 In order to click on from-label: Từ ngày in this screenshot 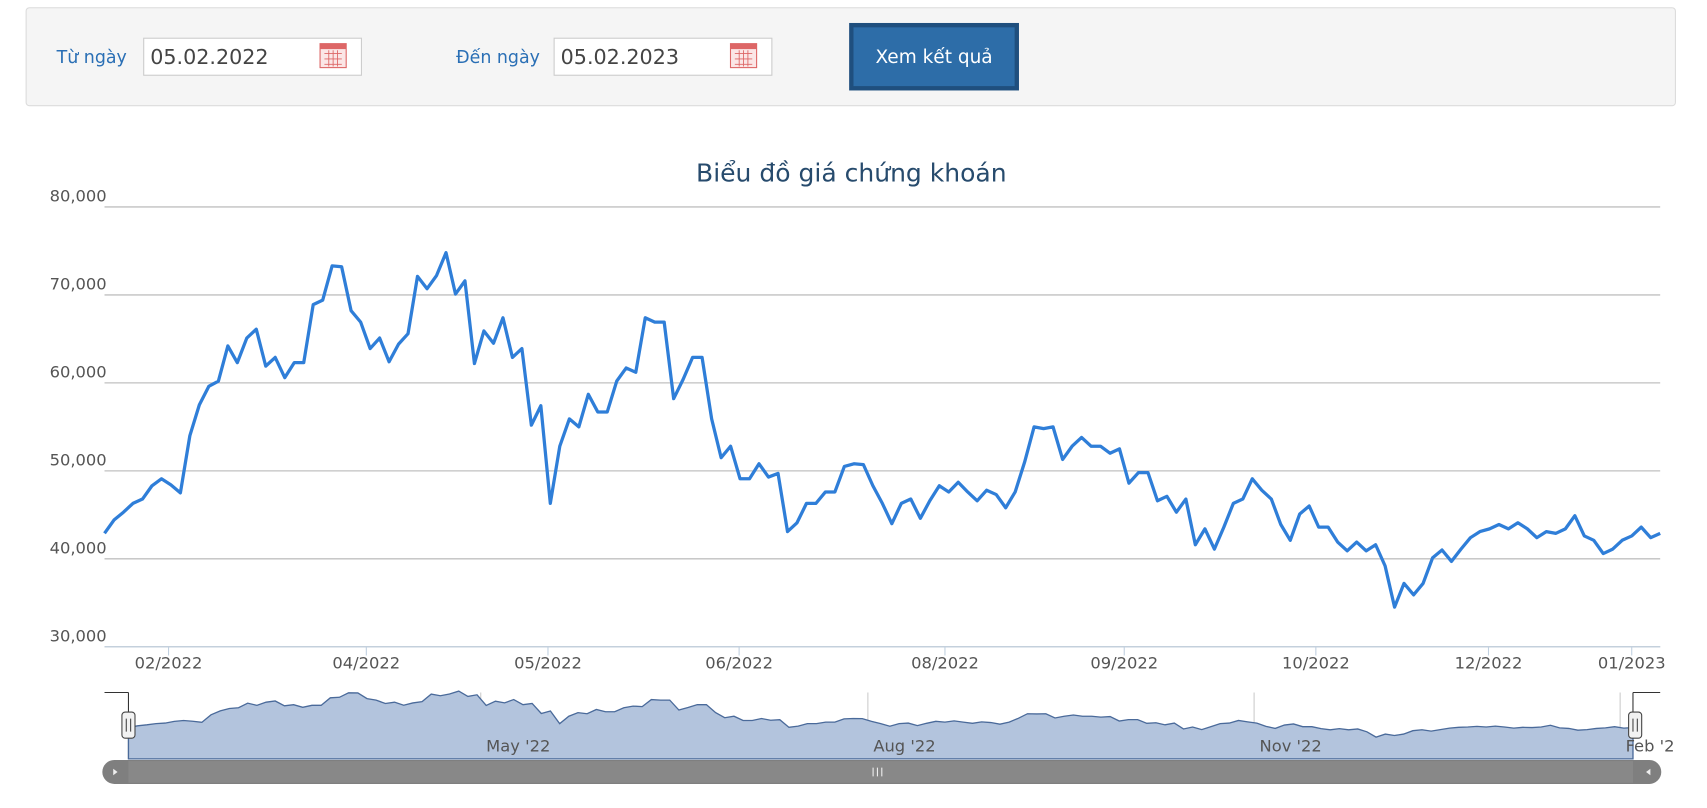, I will do `click(91, 58)`.